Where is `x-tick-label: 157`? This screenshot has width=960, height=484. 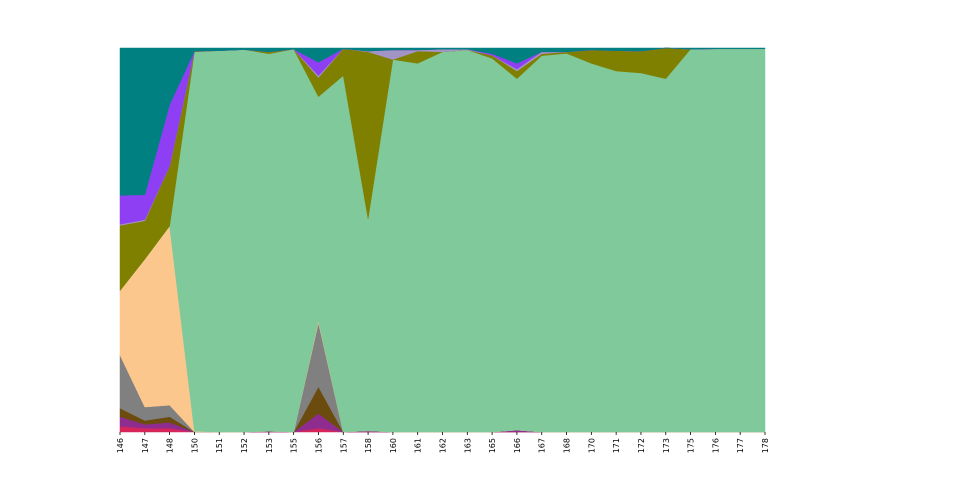 x-tick-label: 157 is located at coordinates (343, 445).